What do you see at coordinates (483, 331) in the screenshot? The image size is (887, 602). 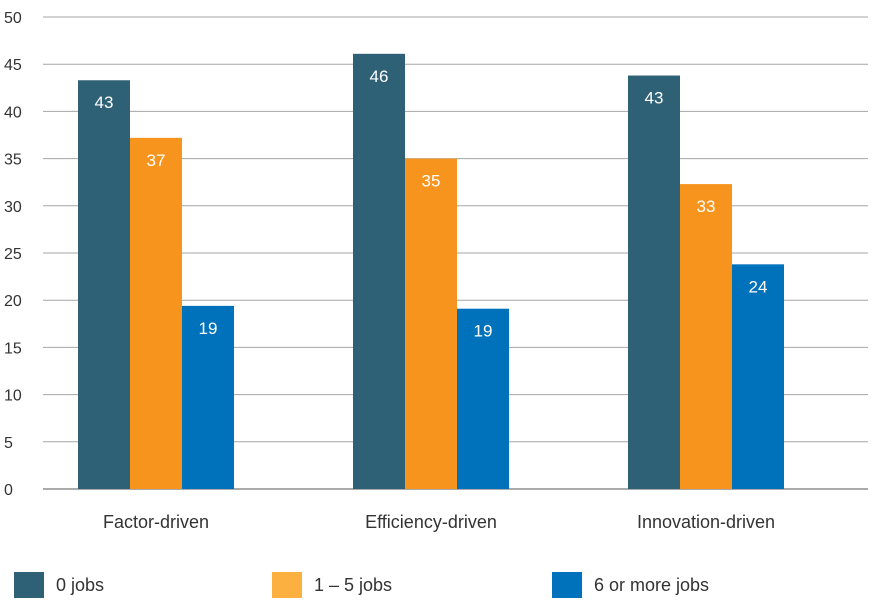 I see `data-label-6-or-more-jobs-efficiency-driven: 19` at bounding box center [483, 331].